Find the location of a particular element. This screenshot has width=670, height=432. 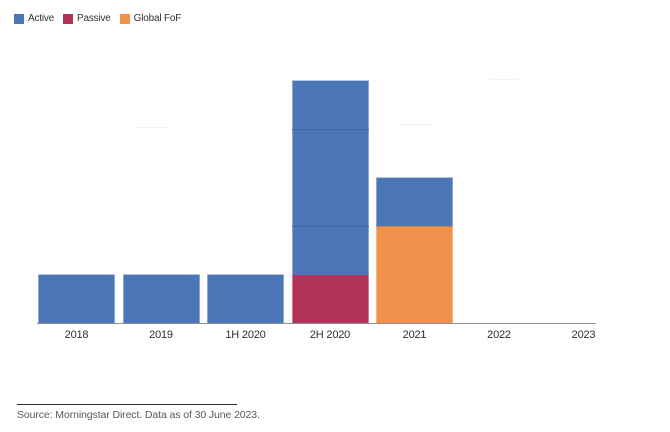

legend-label: Passive is located at coordinates (94, 18).